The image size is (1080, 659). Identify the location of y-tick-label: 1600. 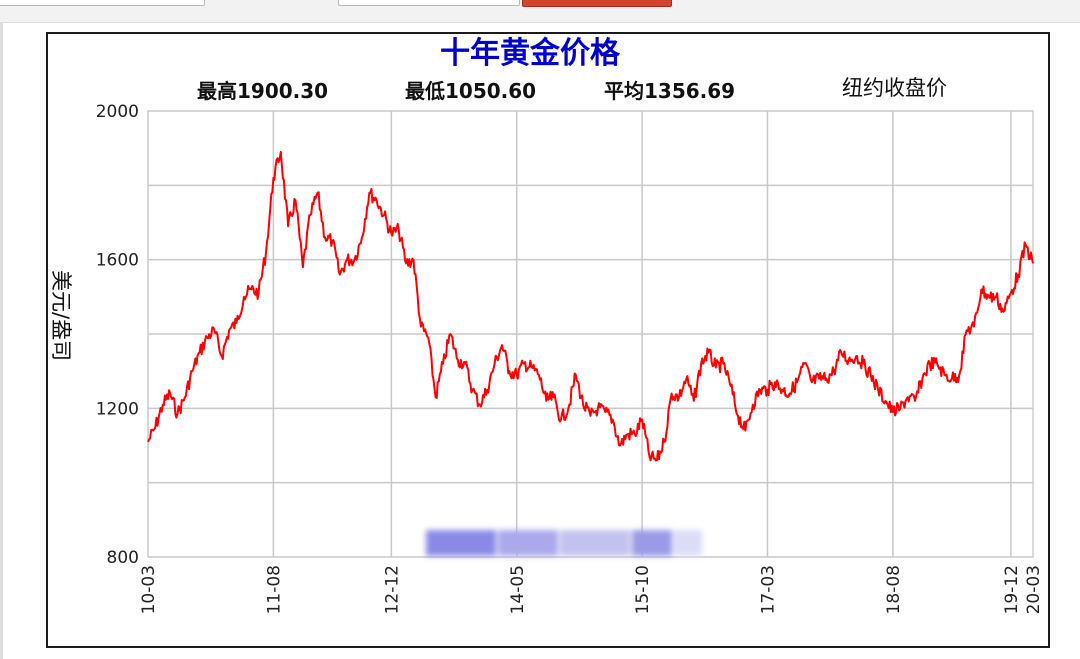
(117, 261).